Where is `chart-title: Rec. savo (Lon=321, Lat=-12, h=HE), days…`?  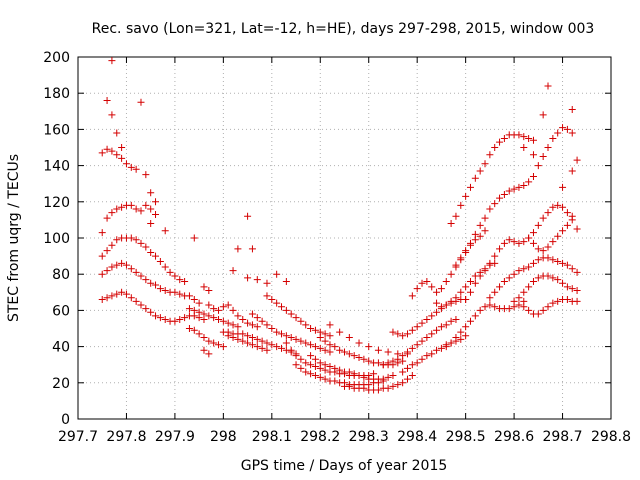
chart-title: Rec. savo (Lon=321, Lat=-12, h=HE), days… is located at coordinates (343, 29).